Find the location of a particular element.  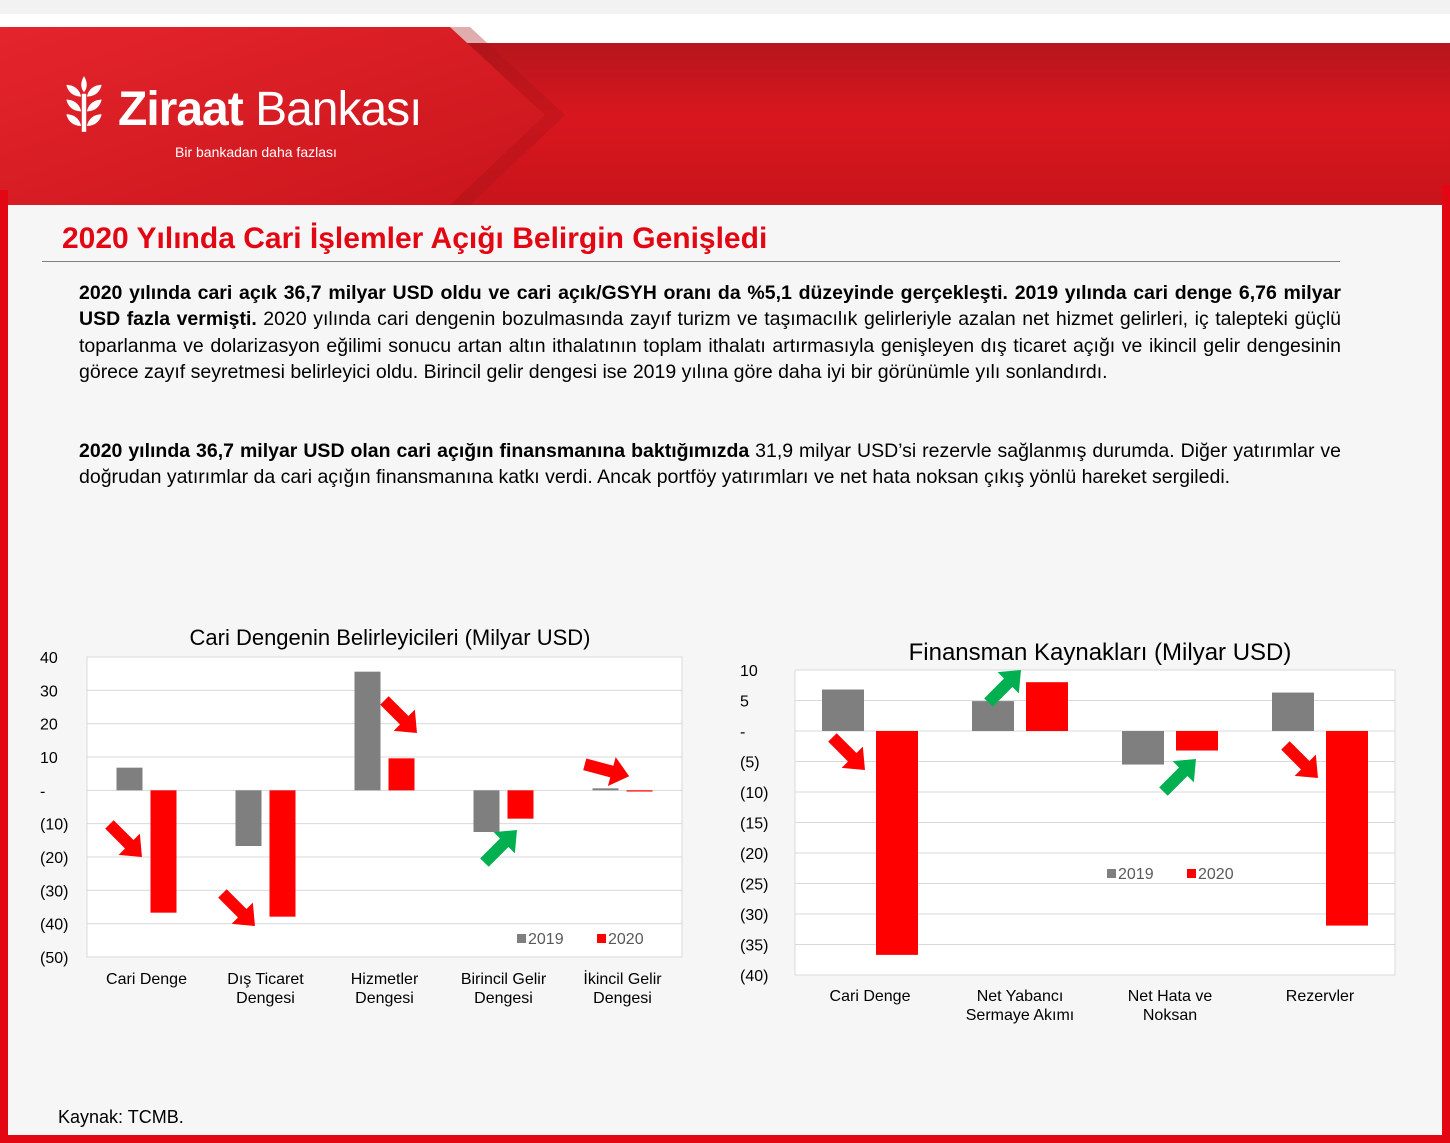

frame-right-border is located at coordinates (1446, 664).